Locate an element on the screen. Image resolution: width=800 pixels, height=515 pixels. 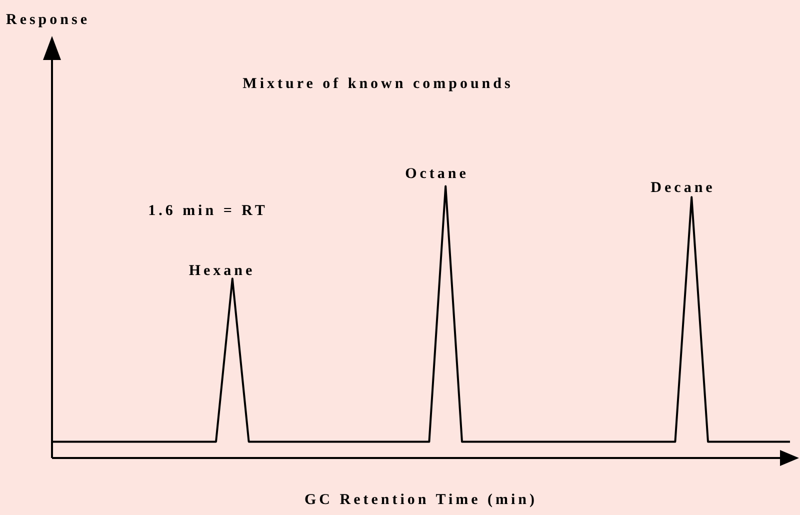
annotation: Decane is located at coordinates (683, 188).